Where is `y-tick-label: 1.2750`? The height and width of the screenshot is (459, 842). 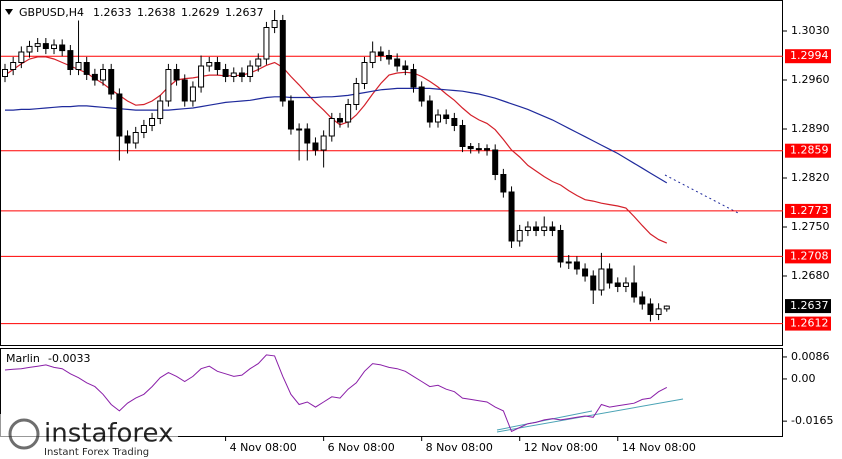 y-tick-label: 1.2750 is located at coordinates (810, 226).